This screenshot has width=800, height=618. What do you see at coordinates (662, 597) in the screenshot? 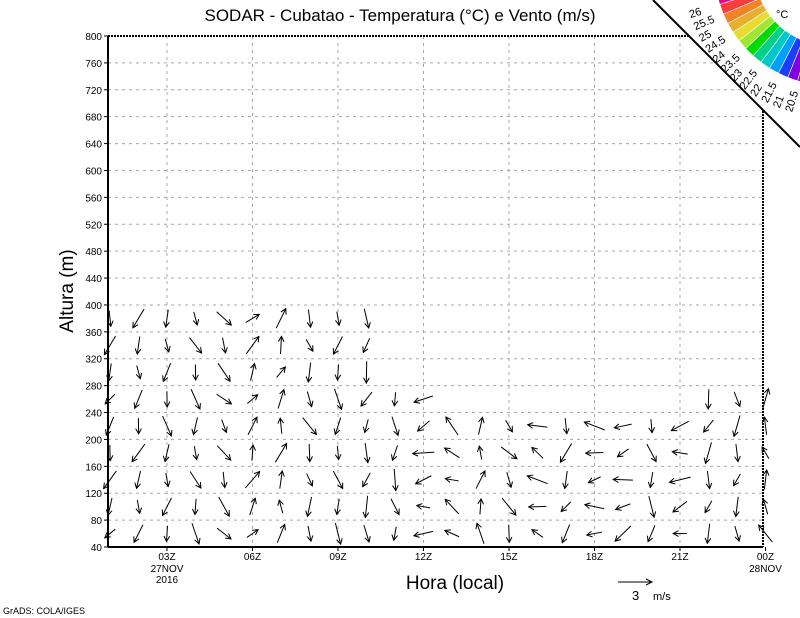
I see `reference-arrow-unit: m/s` at bounding box center [662, 597].